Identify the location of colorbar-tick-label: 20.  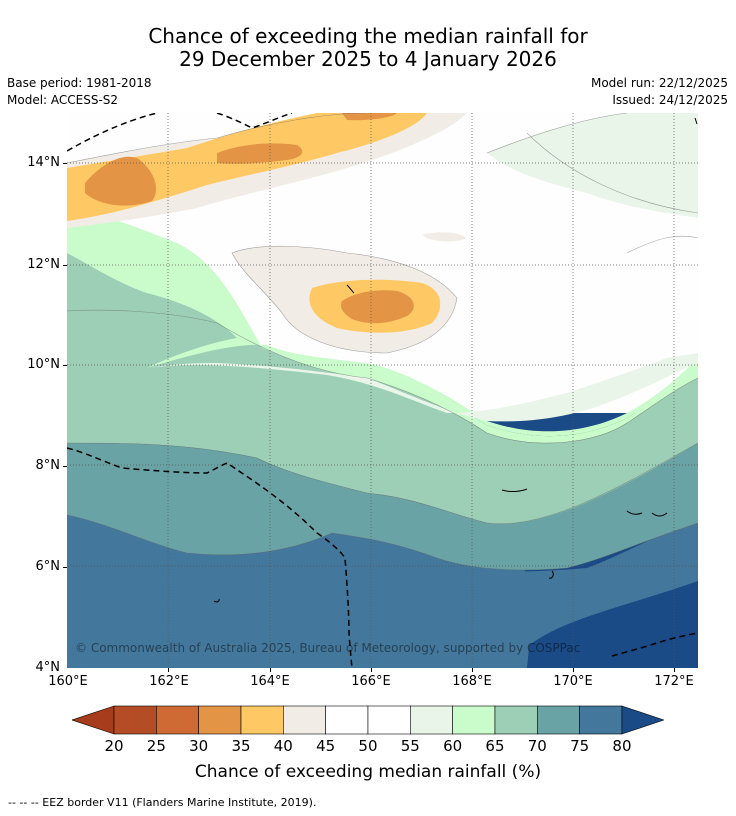
(114, 746).